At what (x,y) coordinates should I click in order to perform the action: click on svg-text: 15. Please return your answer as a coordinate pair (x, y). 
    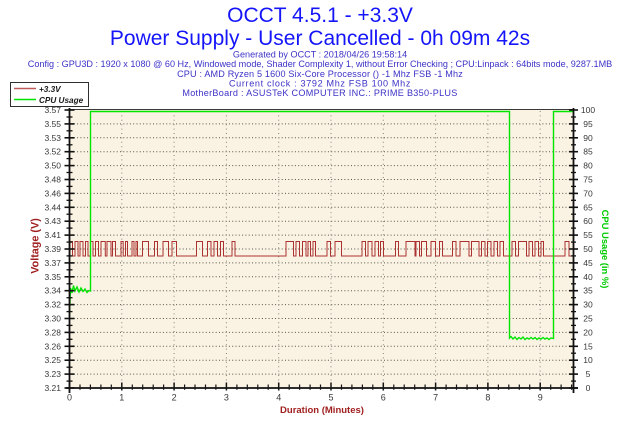
    Looking at the image, I should click on (588, 346).